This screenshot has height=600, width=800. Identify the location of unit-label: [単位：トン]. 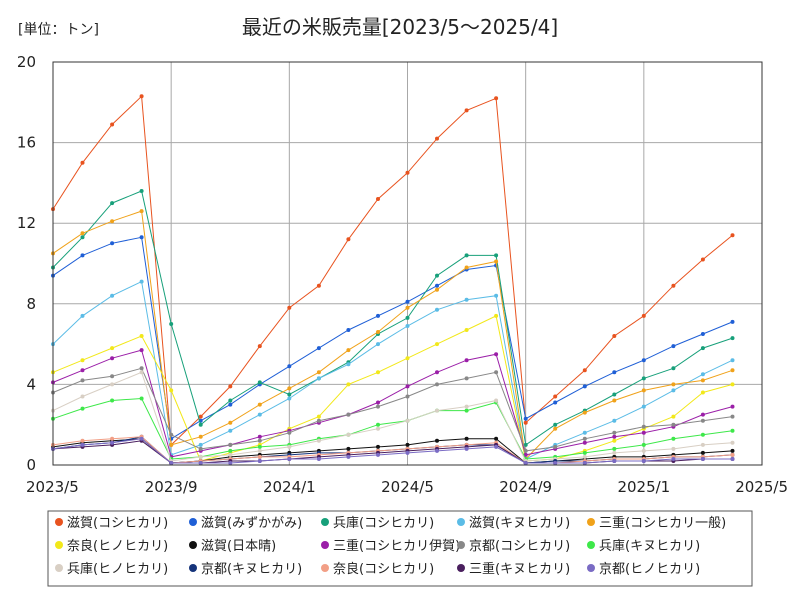
(58, 30).